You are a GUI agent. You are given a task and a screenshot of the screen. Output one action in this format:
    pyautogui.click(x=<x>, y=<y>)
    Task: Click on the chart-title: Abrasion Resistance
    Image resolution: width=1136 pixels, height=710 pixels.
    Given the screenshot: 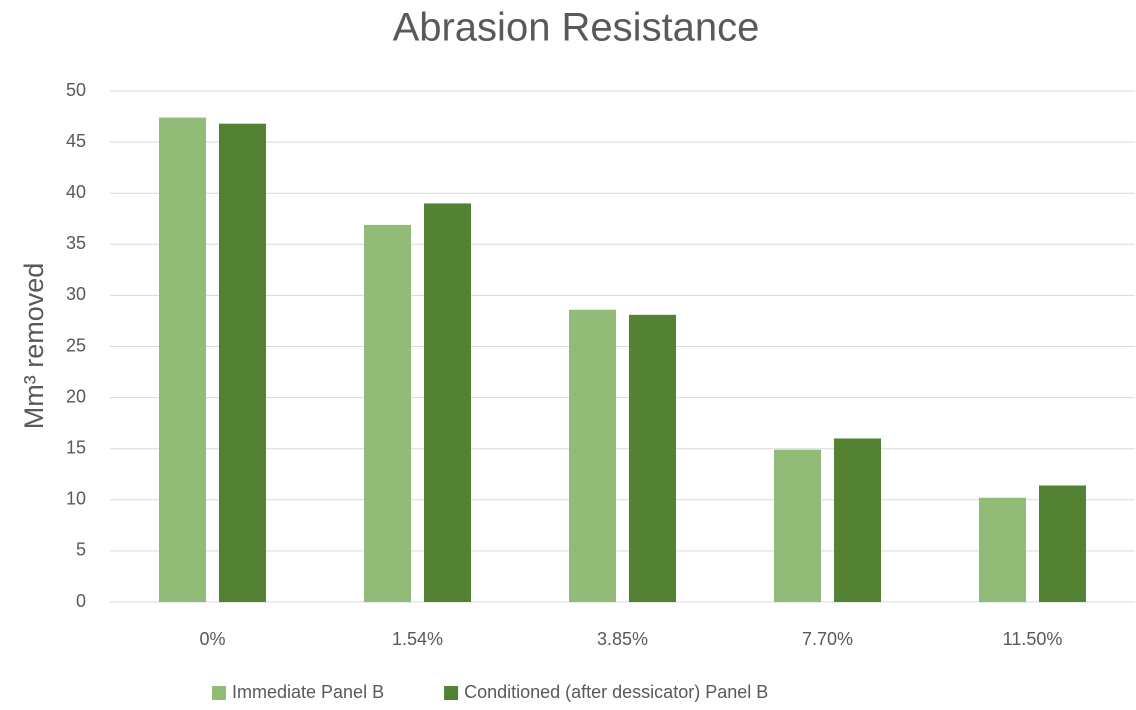 What is the action you would take?
    pyautogui.click(x=576, y=28)
    